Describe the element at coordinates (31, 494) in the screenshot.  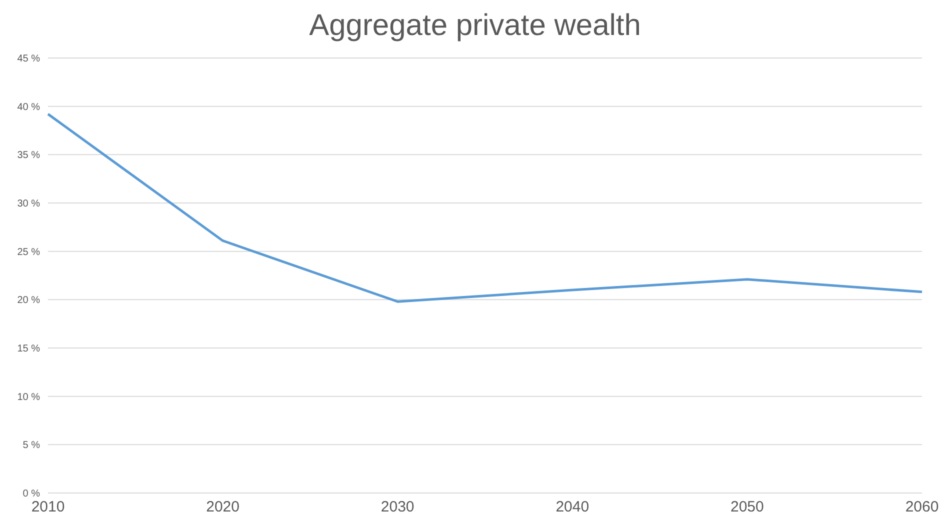
I see `y-tick-label: 0 %` at that location.